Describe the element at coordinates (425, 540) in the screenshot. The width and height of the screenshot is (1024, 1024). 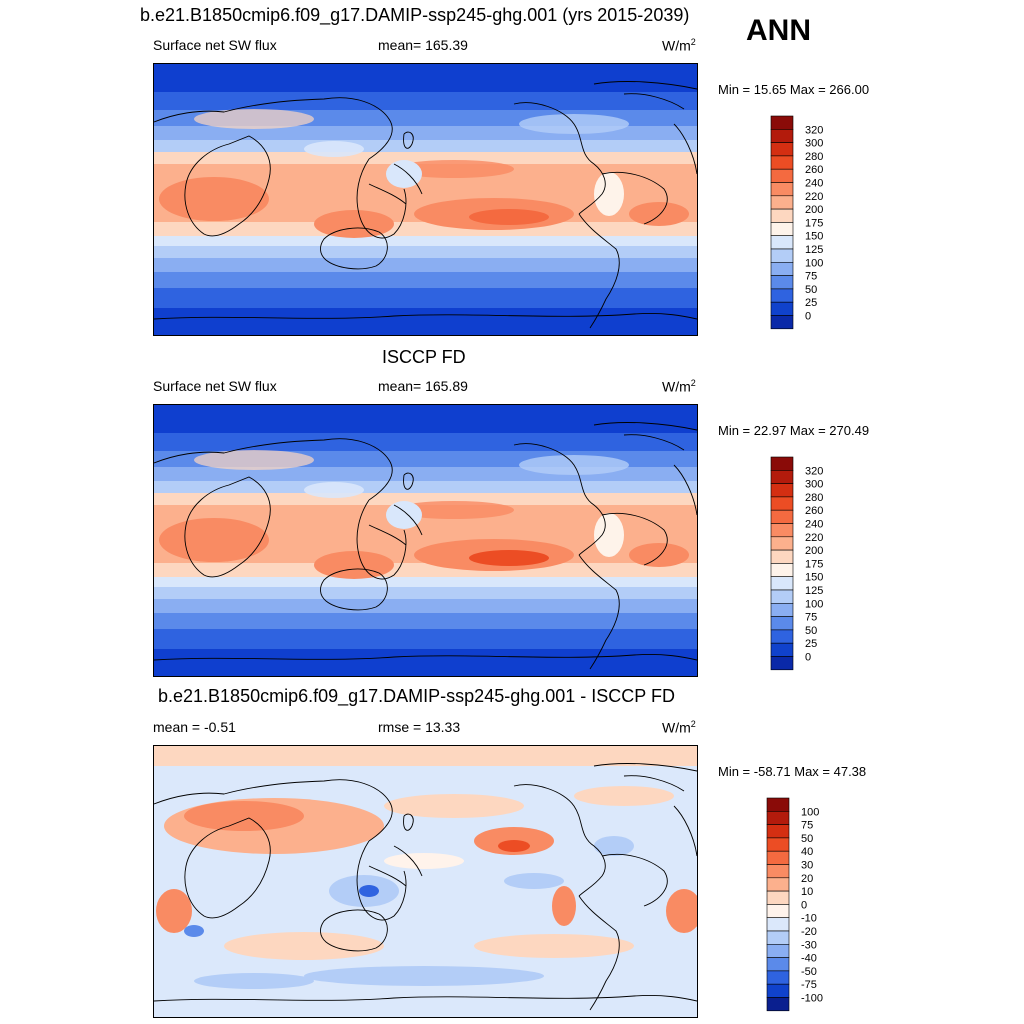
I see `panel-2-map` at that location.